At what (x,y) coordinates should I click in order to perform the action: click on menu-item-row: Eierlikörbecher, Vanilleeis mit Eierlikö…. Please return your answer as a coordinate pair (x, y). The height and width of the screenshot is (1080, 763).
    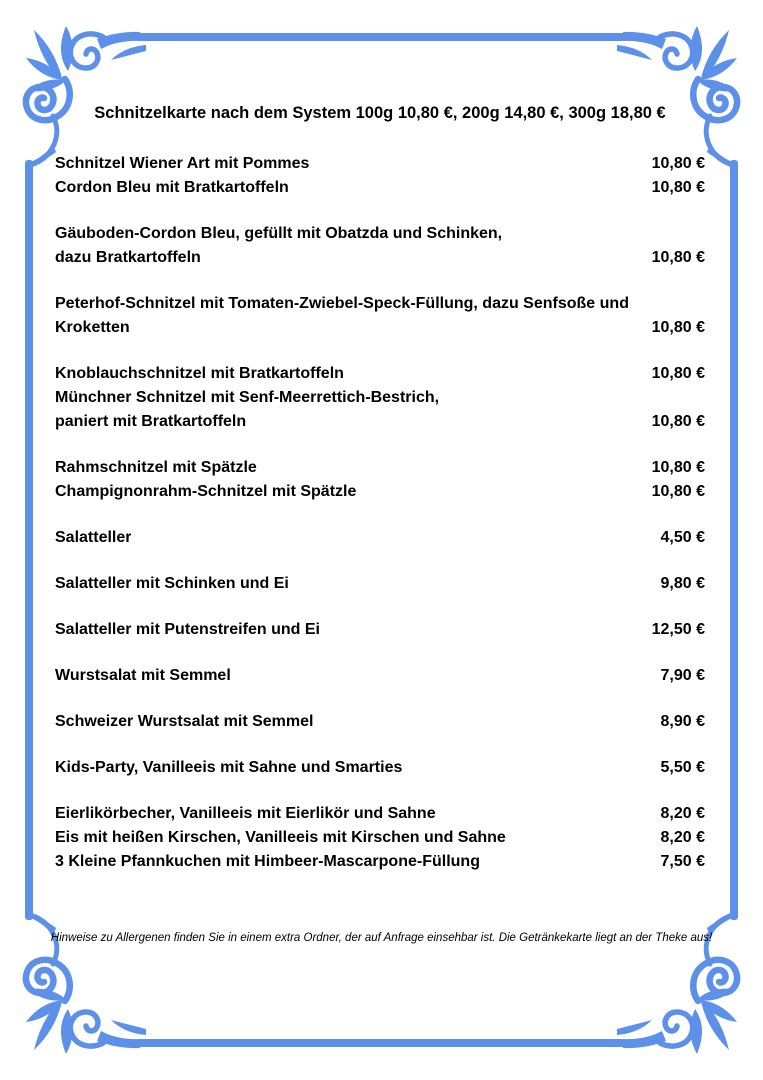
    Looking at the image, I should click on (380, 814).